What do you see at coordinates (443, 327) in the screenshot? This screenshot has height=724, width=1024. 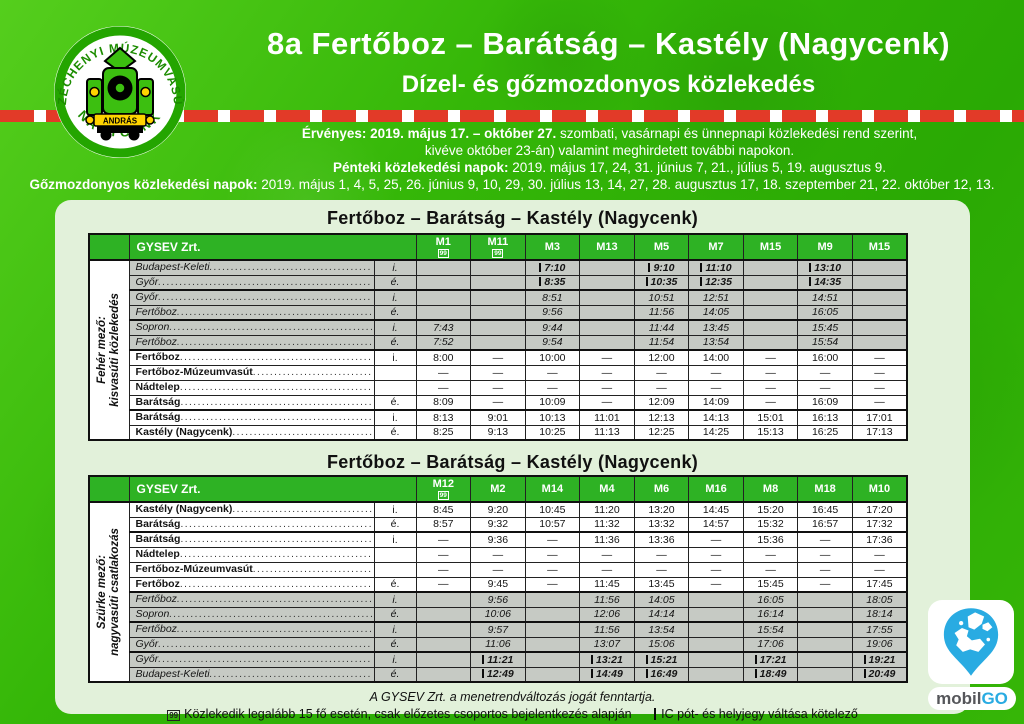 I see `time-cell: 7:43` at bounding box center [443, 327].